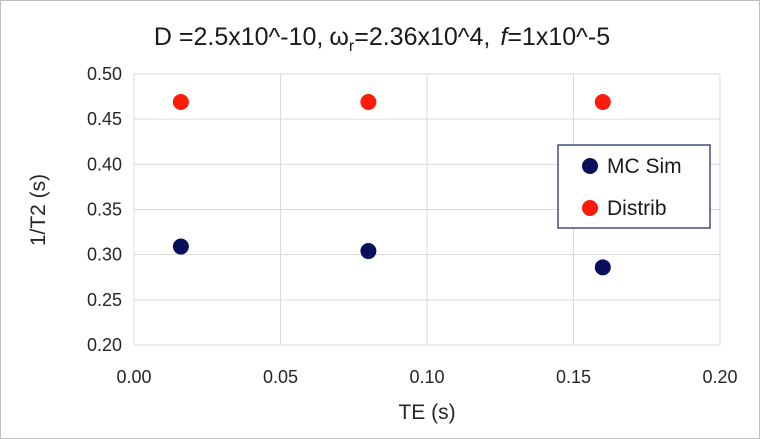 Image resolution: width=760 pixels, height=439 pixels. What do you see at coordinates (558, 37) in the screenshot?
I see `title-f-value: =1x10^-5` at bounding box center [558, 37].